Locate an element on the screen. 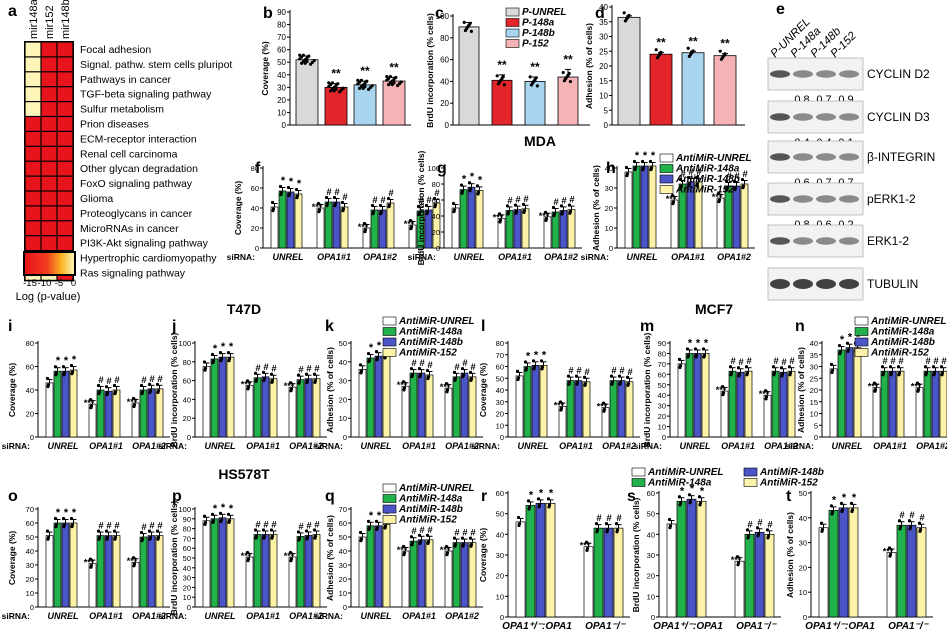 This screenshot has width=947, height=643. sirna-label: siRNA: is located at coordinates (173, 446).